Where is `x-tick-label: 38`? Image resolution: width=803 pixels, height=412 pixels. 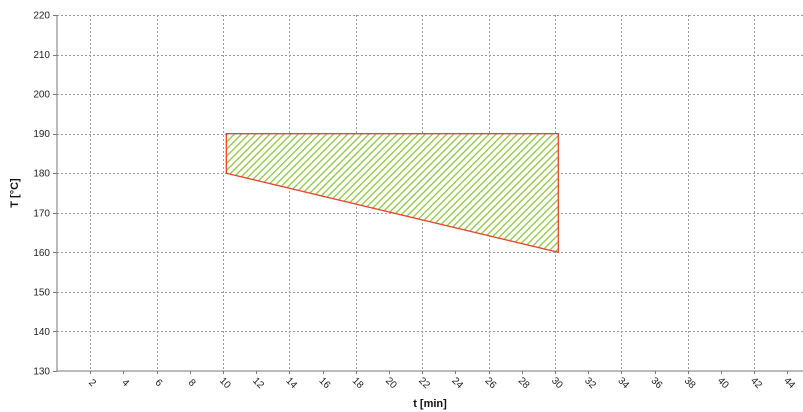
x-tick-label: 38 is located at coordinates (690, 383).